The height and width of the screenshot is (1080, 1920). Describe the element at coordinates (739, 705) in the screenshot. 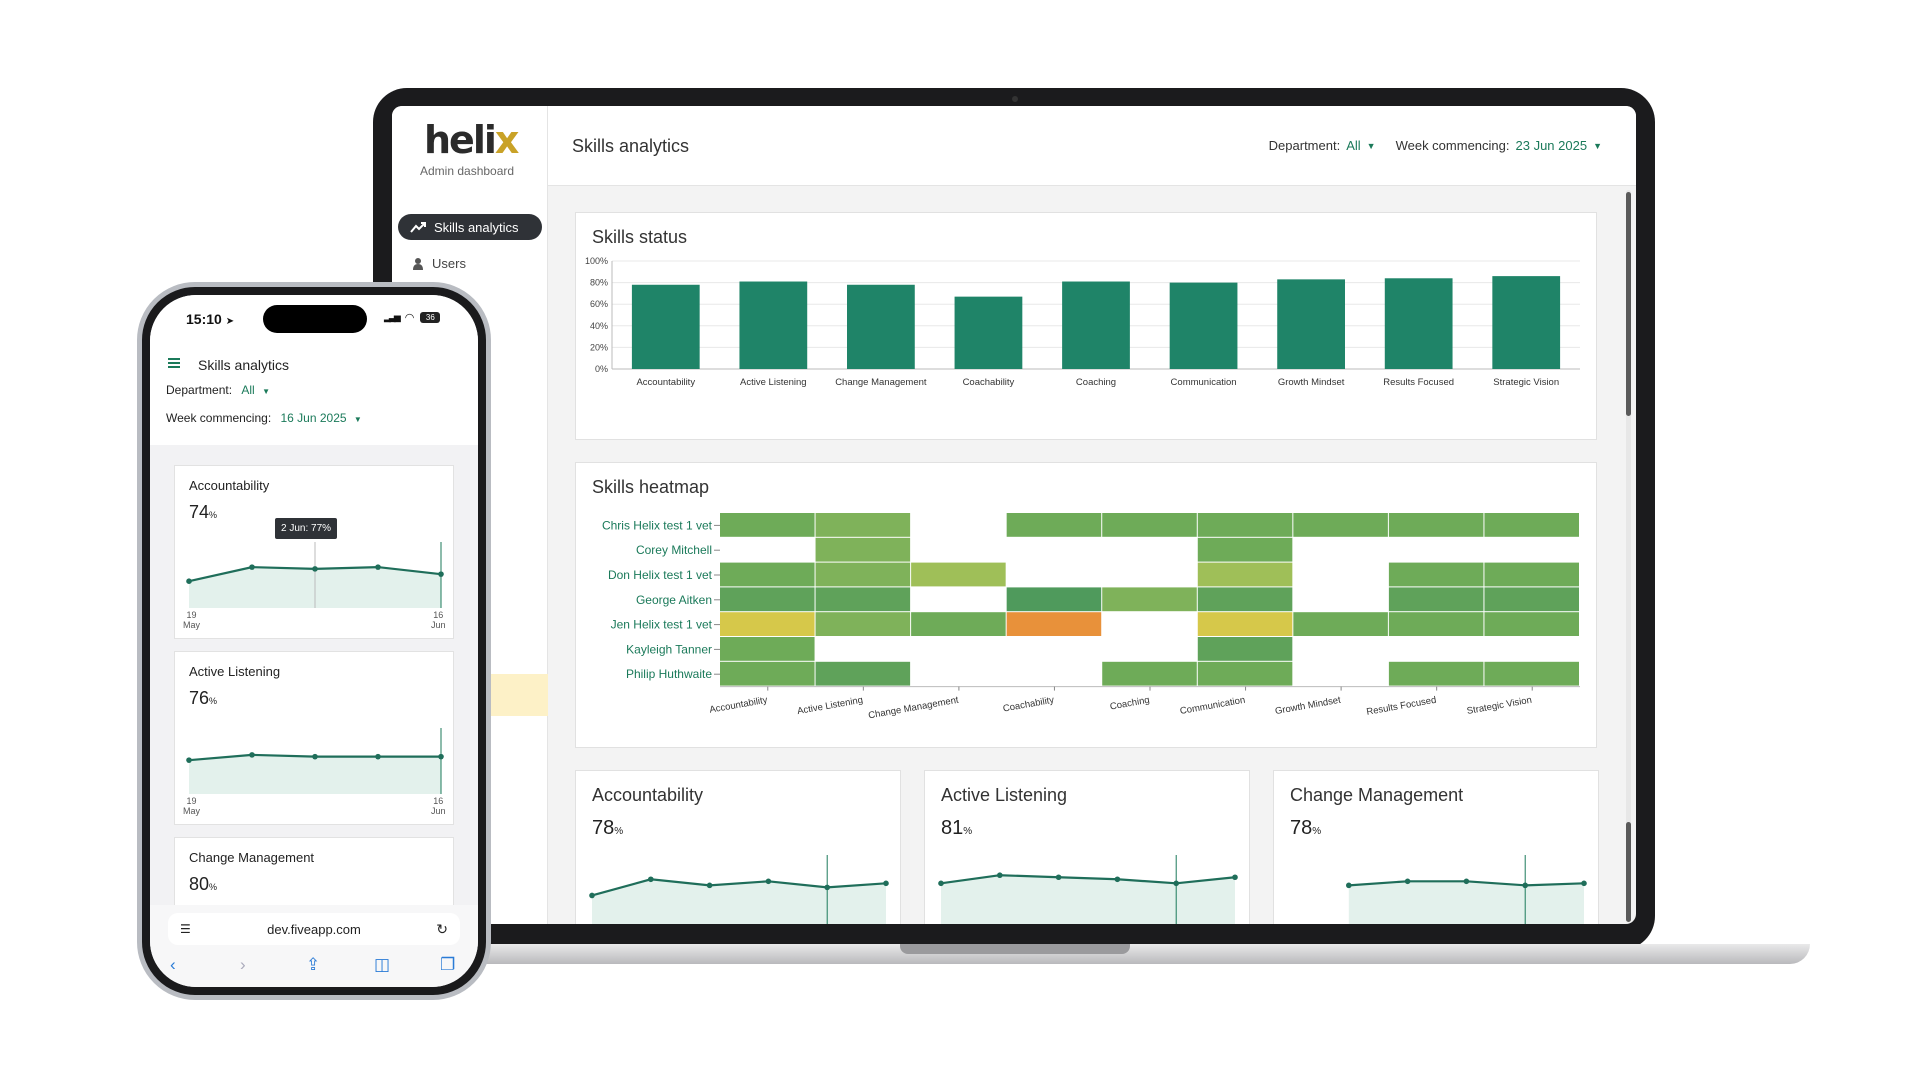

I see `heatmap-col-label: Accountability` at that location.